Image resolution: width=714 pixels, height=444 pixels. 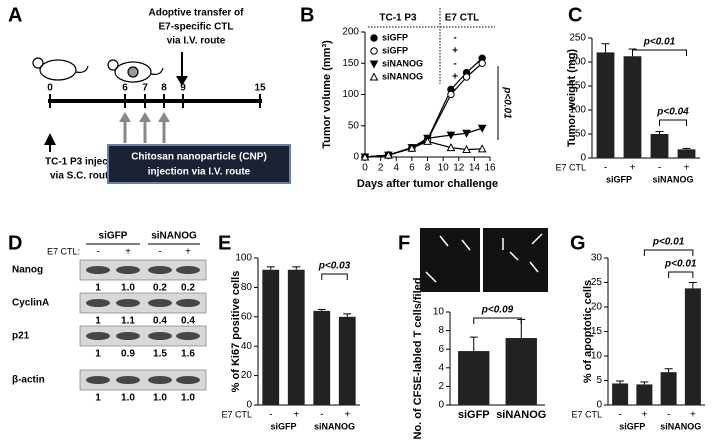 What do you see at coordinates (404, 243) in the screenshot?
I see `panel-label: F` at bounding box center [404, 243].